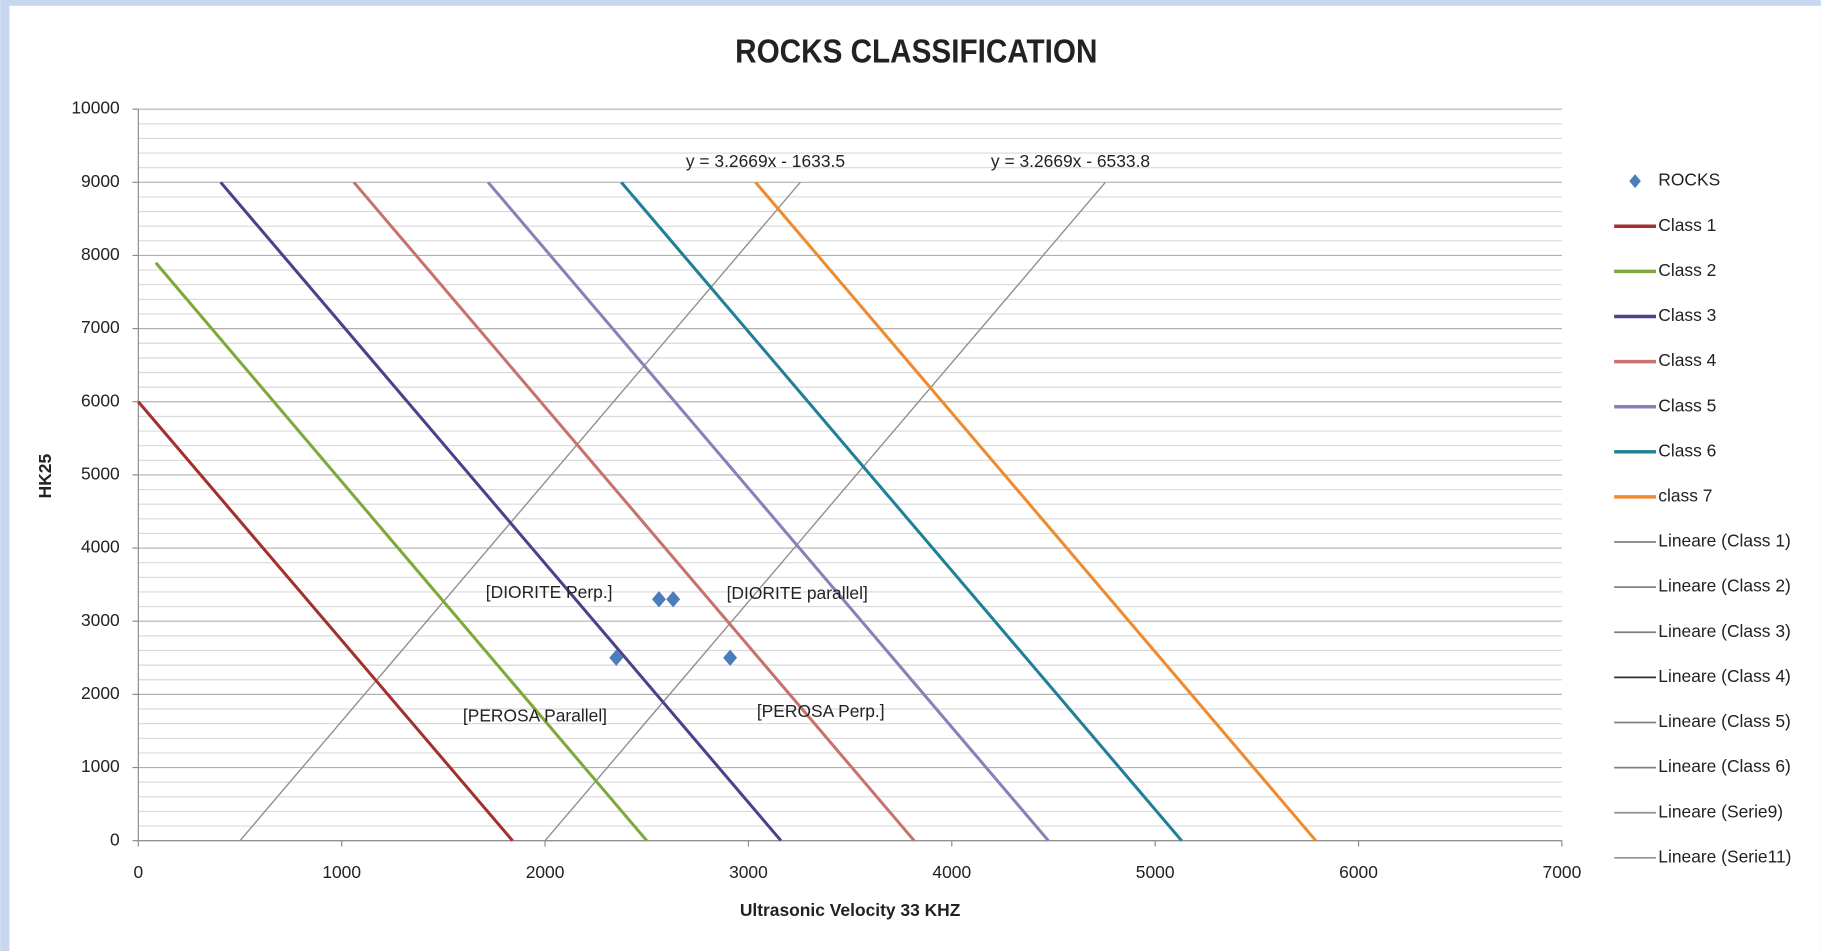 This screenshot has height=951, width=1821. What do you see at coordinates (1358, 872) in the screenshot?
I see `x-tick-label: 6000` at bounding box center [1358, 872].